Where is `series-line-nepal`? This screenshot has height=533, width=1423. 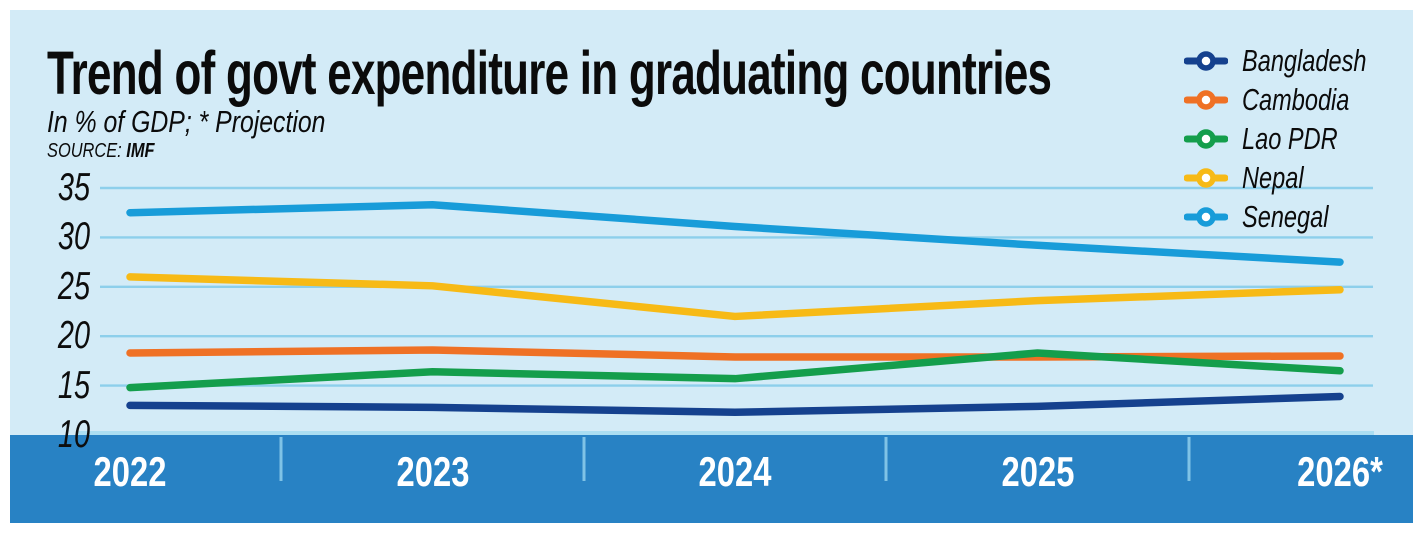 series-line-nepal is located at coordinates (735, 297).